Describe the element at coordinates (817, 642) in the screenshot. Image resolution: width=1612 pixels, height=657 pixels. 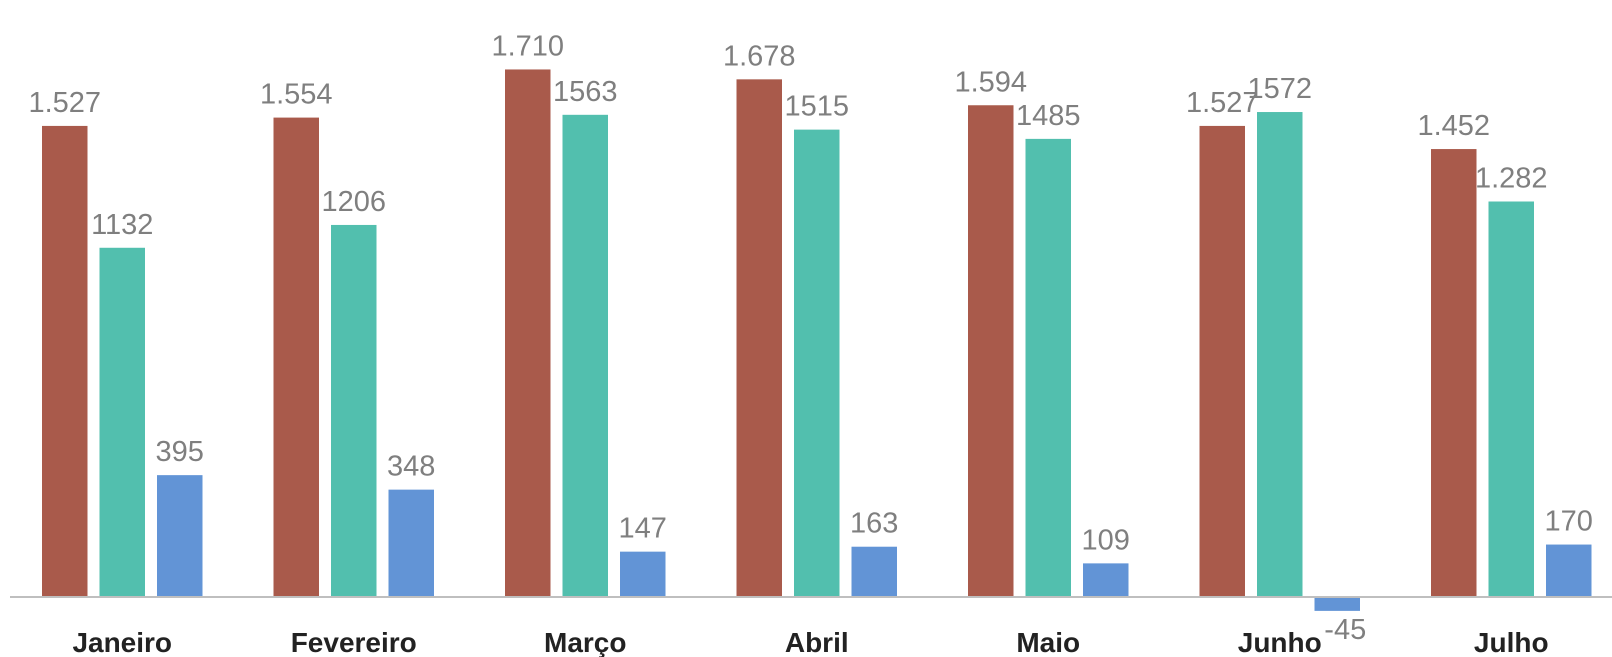
I see `category-label-abril: Abril` at that location.